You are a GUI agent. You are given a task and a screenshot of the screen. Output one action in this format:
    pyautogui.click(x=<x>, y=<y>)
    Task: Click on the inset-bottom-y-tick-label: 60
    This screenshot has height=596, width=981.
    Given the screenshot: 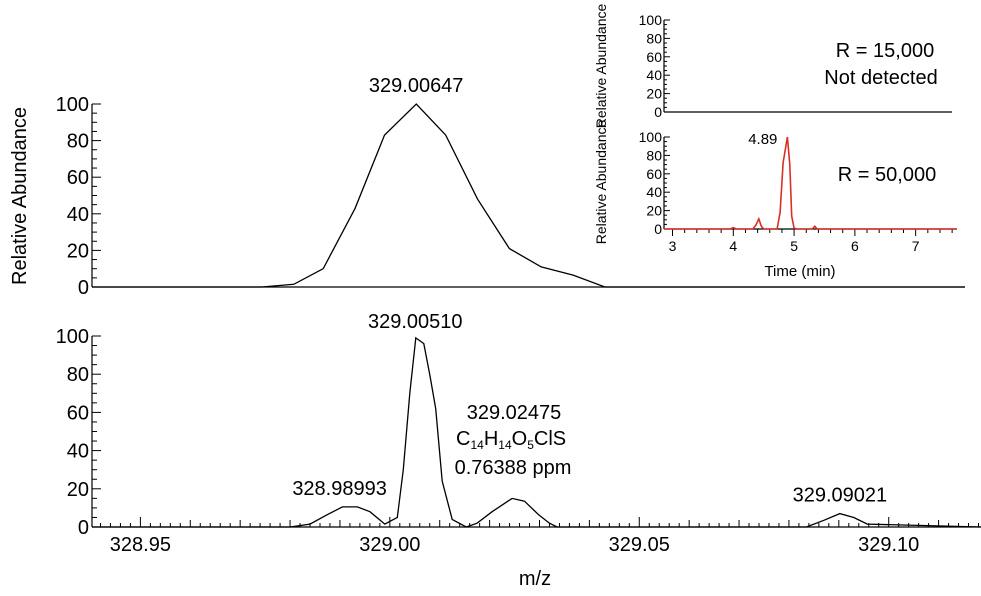 What is the action you would take?
    pyautogui.click(x=654, y=174)
    